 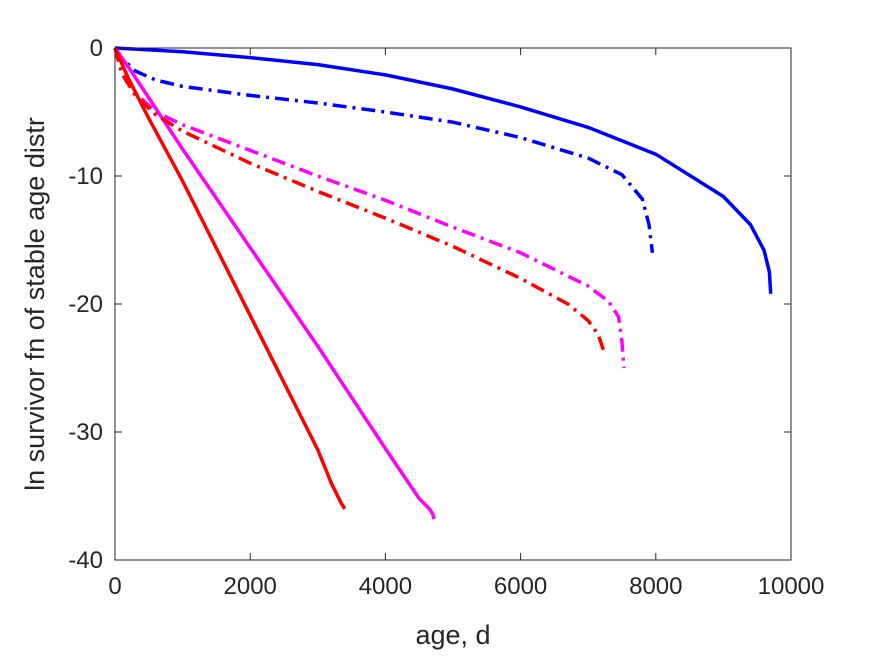 I want to click on x-tick-label: 4000, so click(x=385, y=586).